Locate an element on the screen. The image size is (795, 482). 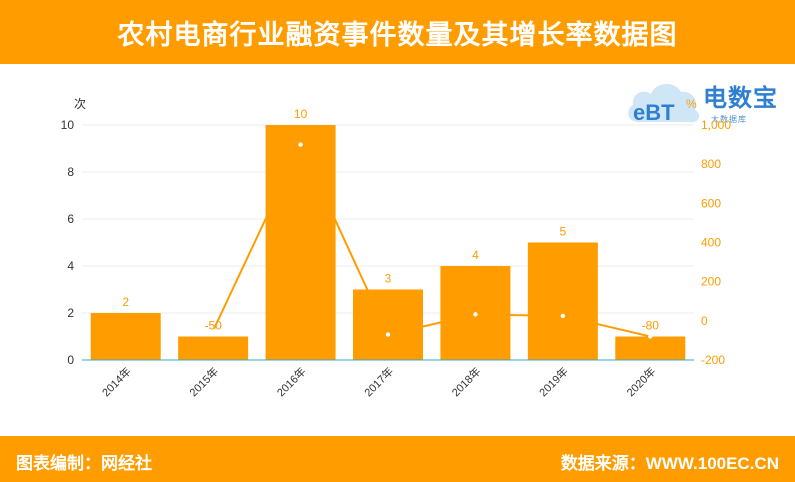
bar-label: 2 is located at coordinates (125, 302).